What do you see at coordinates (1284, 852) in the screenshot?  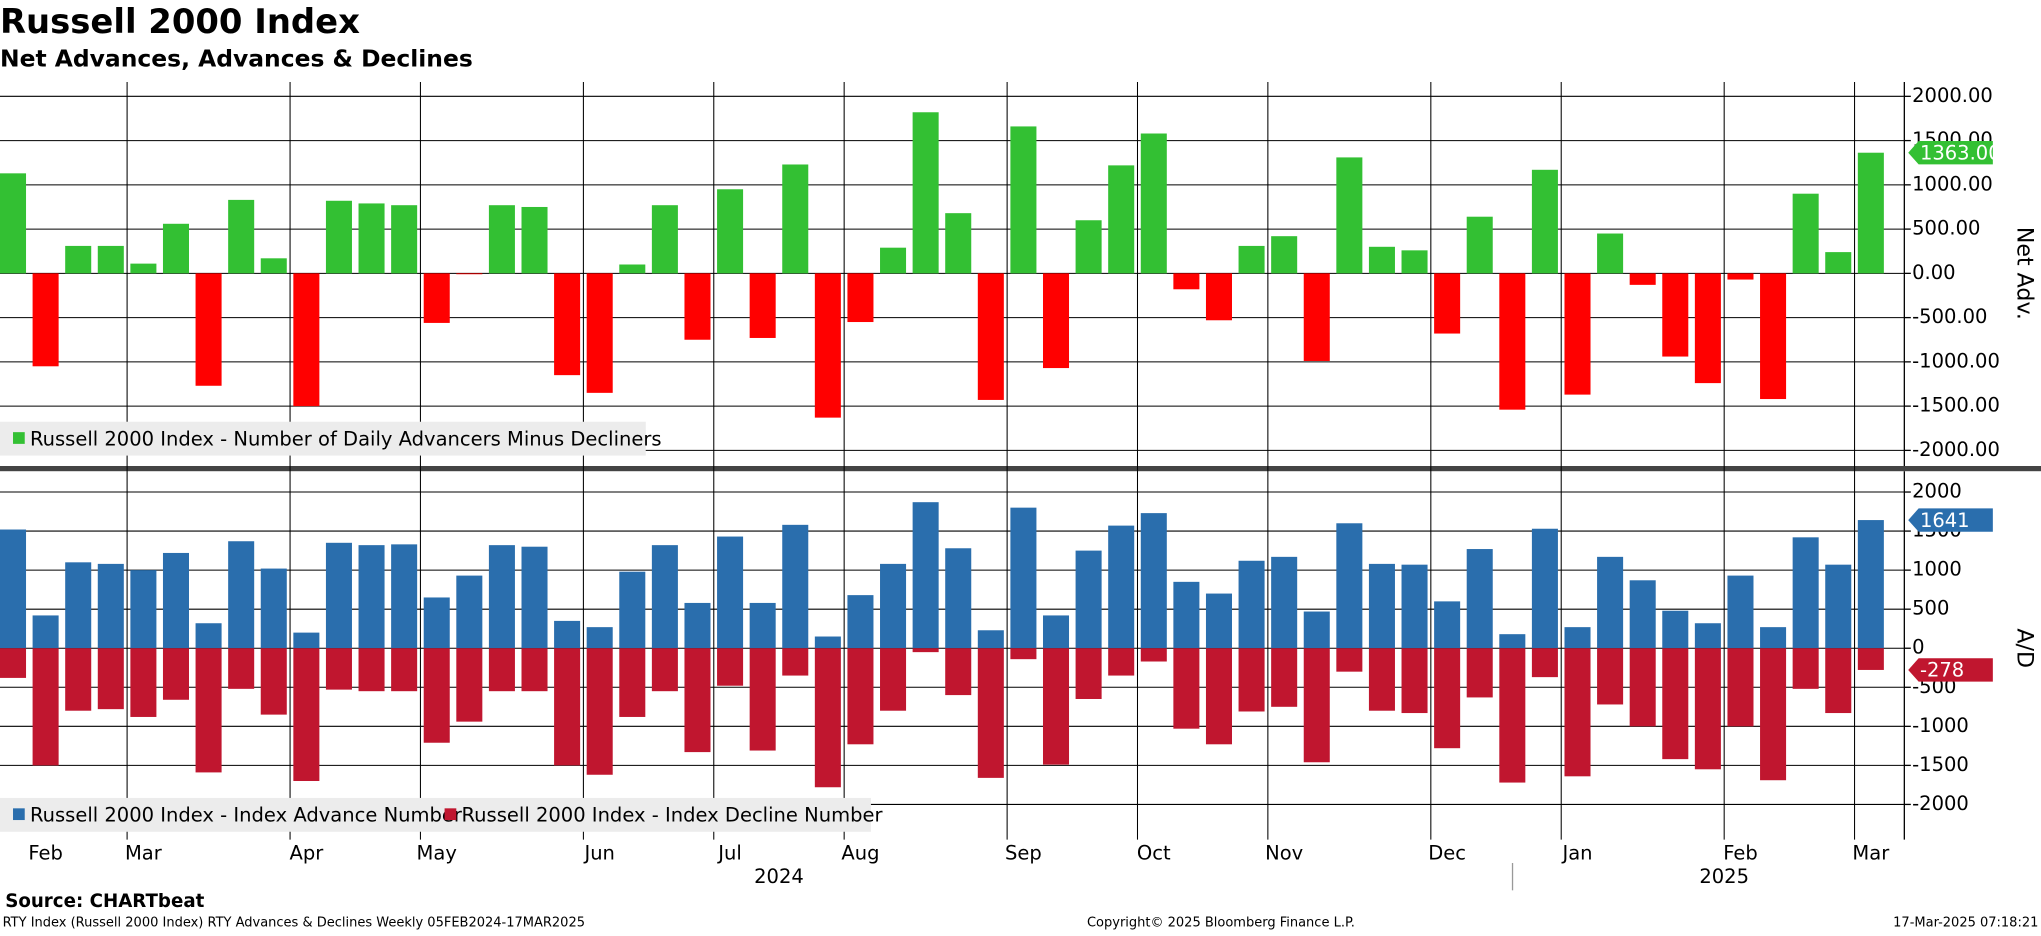 I see `x-tick-label: Nov` at bounding box center [1284, 852].